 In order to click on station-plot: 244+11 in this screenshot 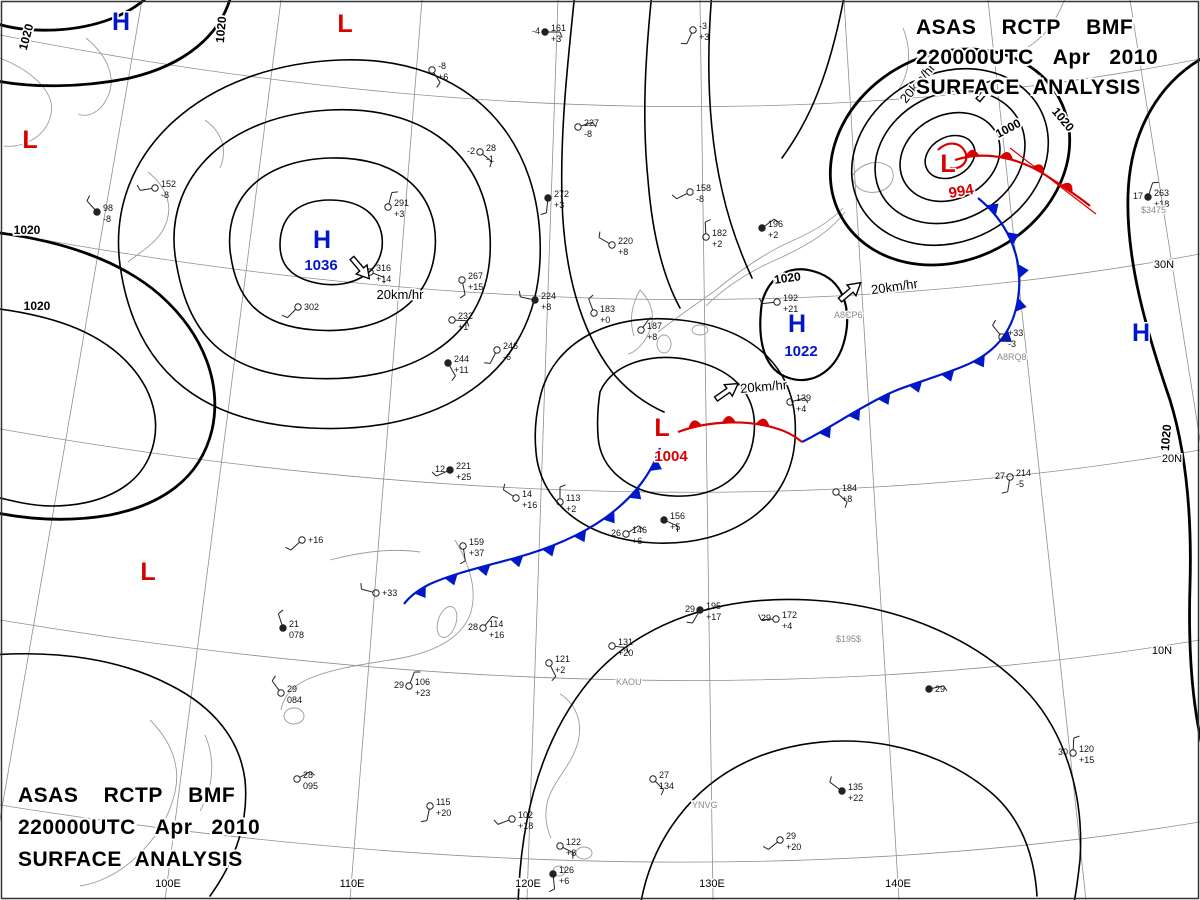, I will do `click(456, 367)`.